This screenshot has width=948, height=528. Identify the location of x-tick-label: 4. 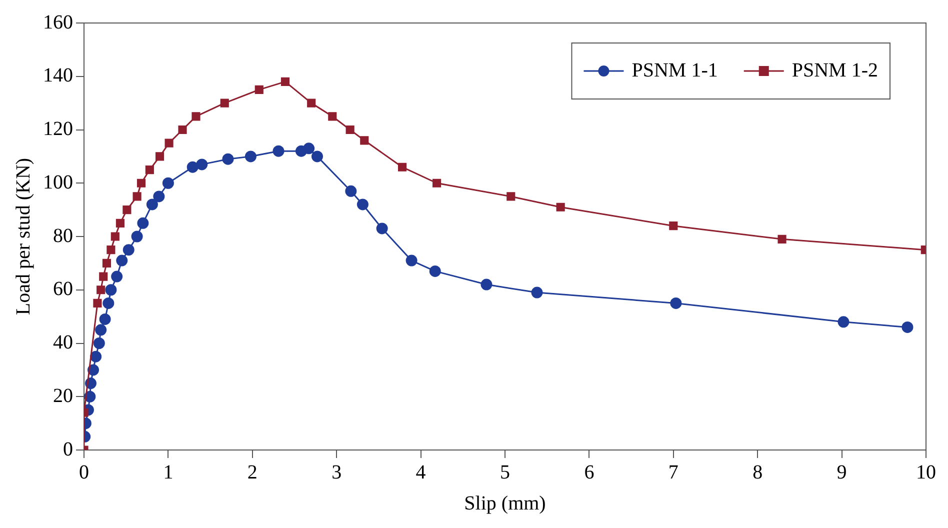
(421, 472).